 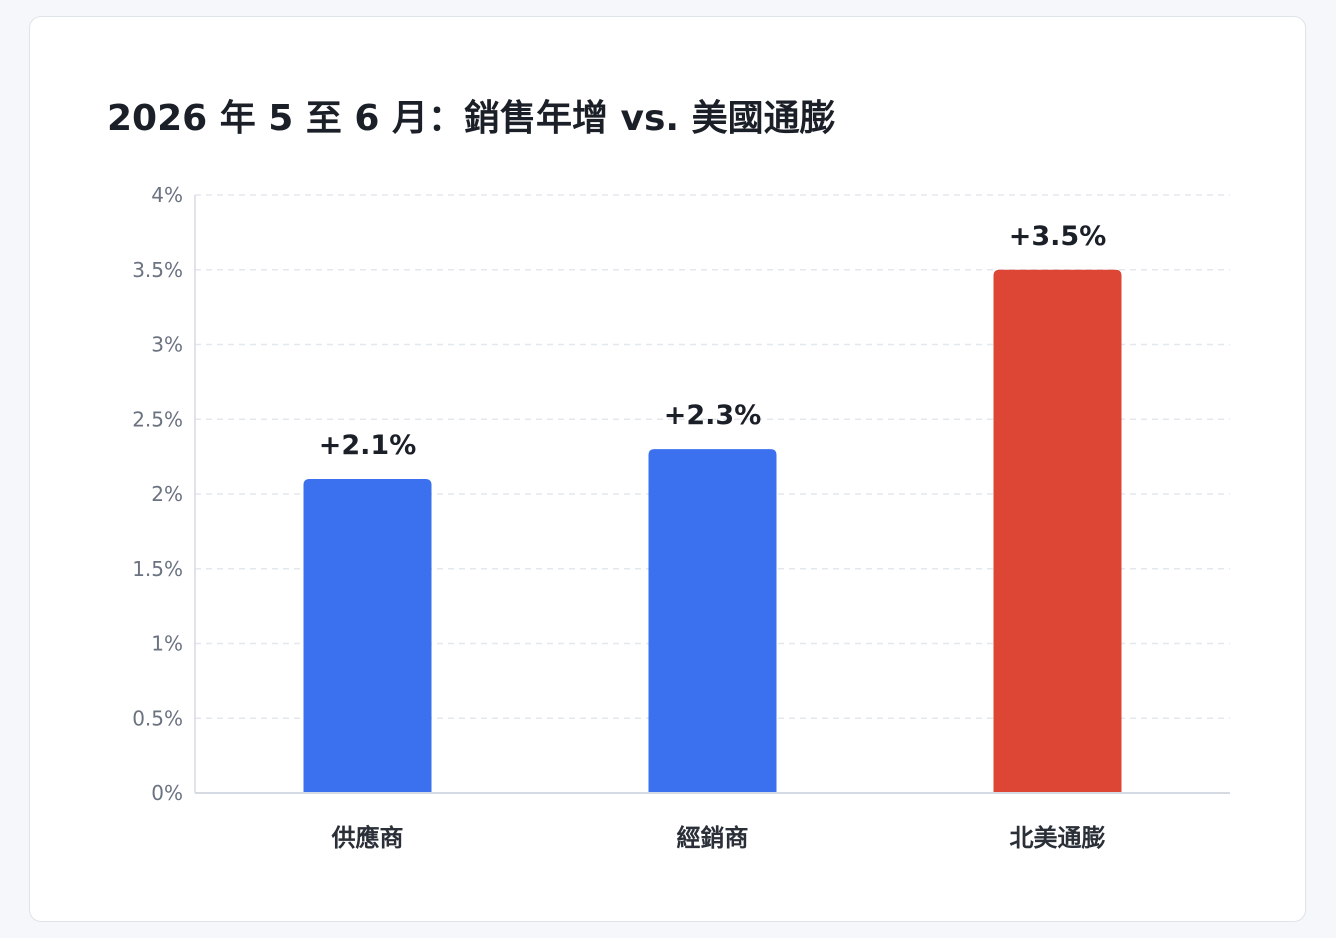 What do you see at coordinates (167, 494) in the screenshot?
I see `y-tick-label: 2%` at bounding box center [167, 494].